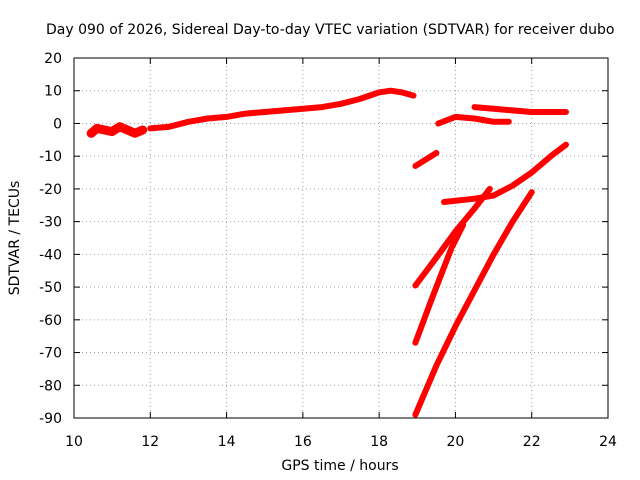 The height and width of the screenshot is (480, 640). What do you see at coordinates (53, 59) in the screenshot?
I see `y-tick-label: 20` at bounding box center [53, 59].